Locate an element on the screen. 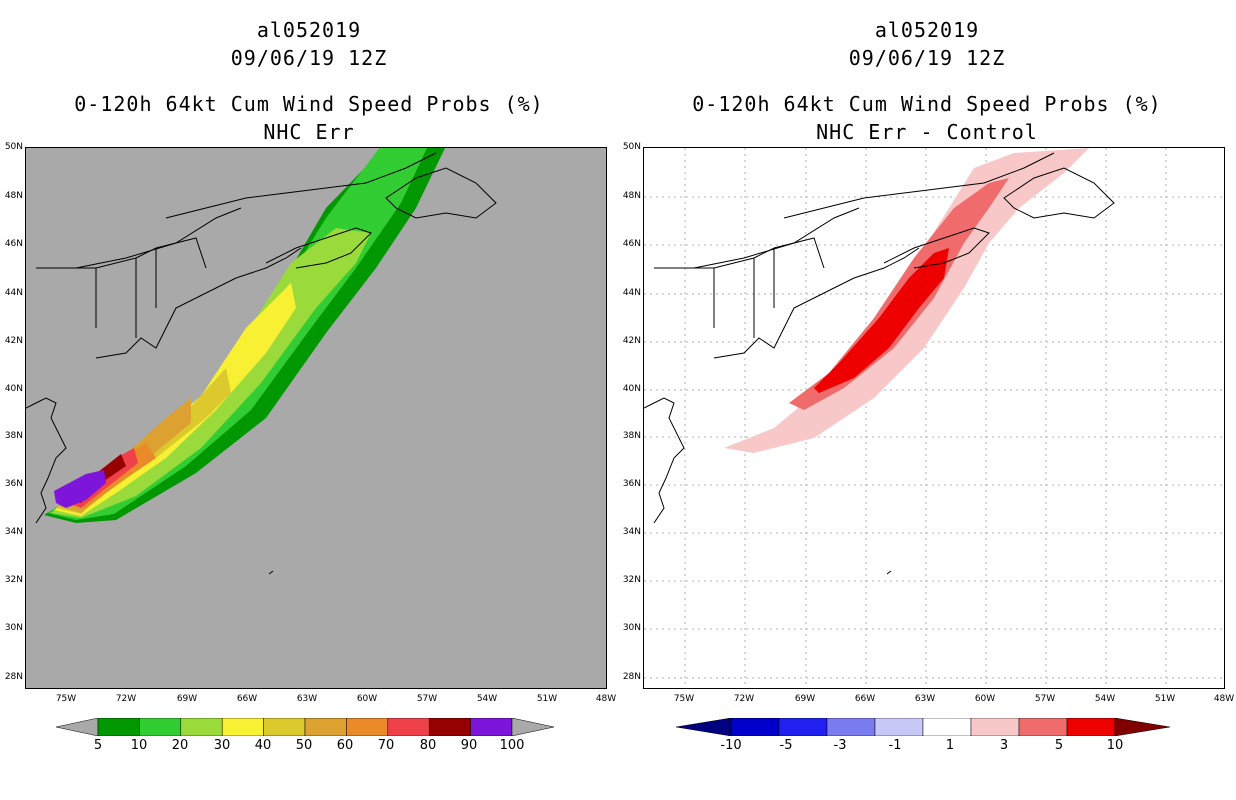 Image resolution: width=1236 pixels, height=800 pixels. colorbar-label: -10 is located at coordinates (731, 745).